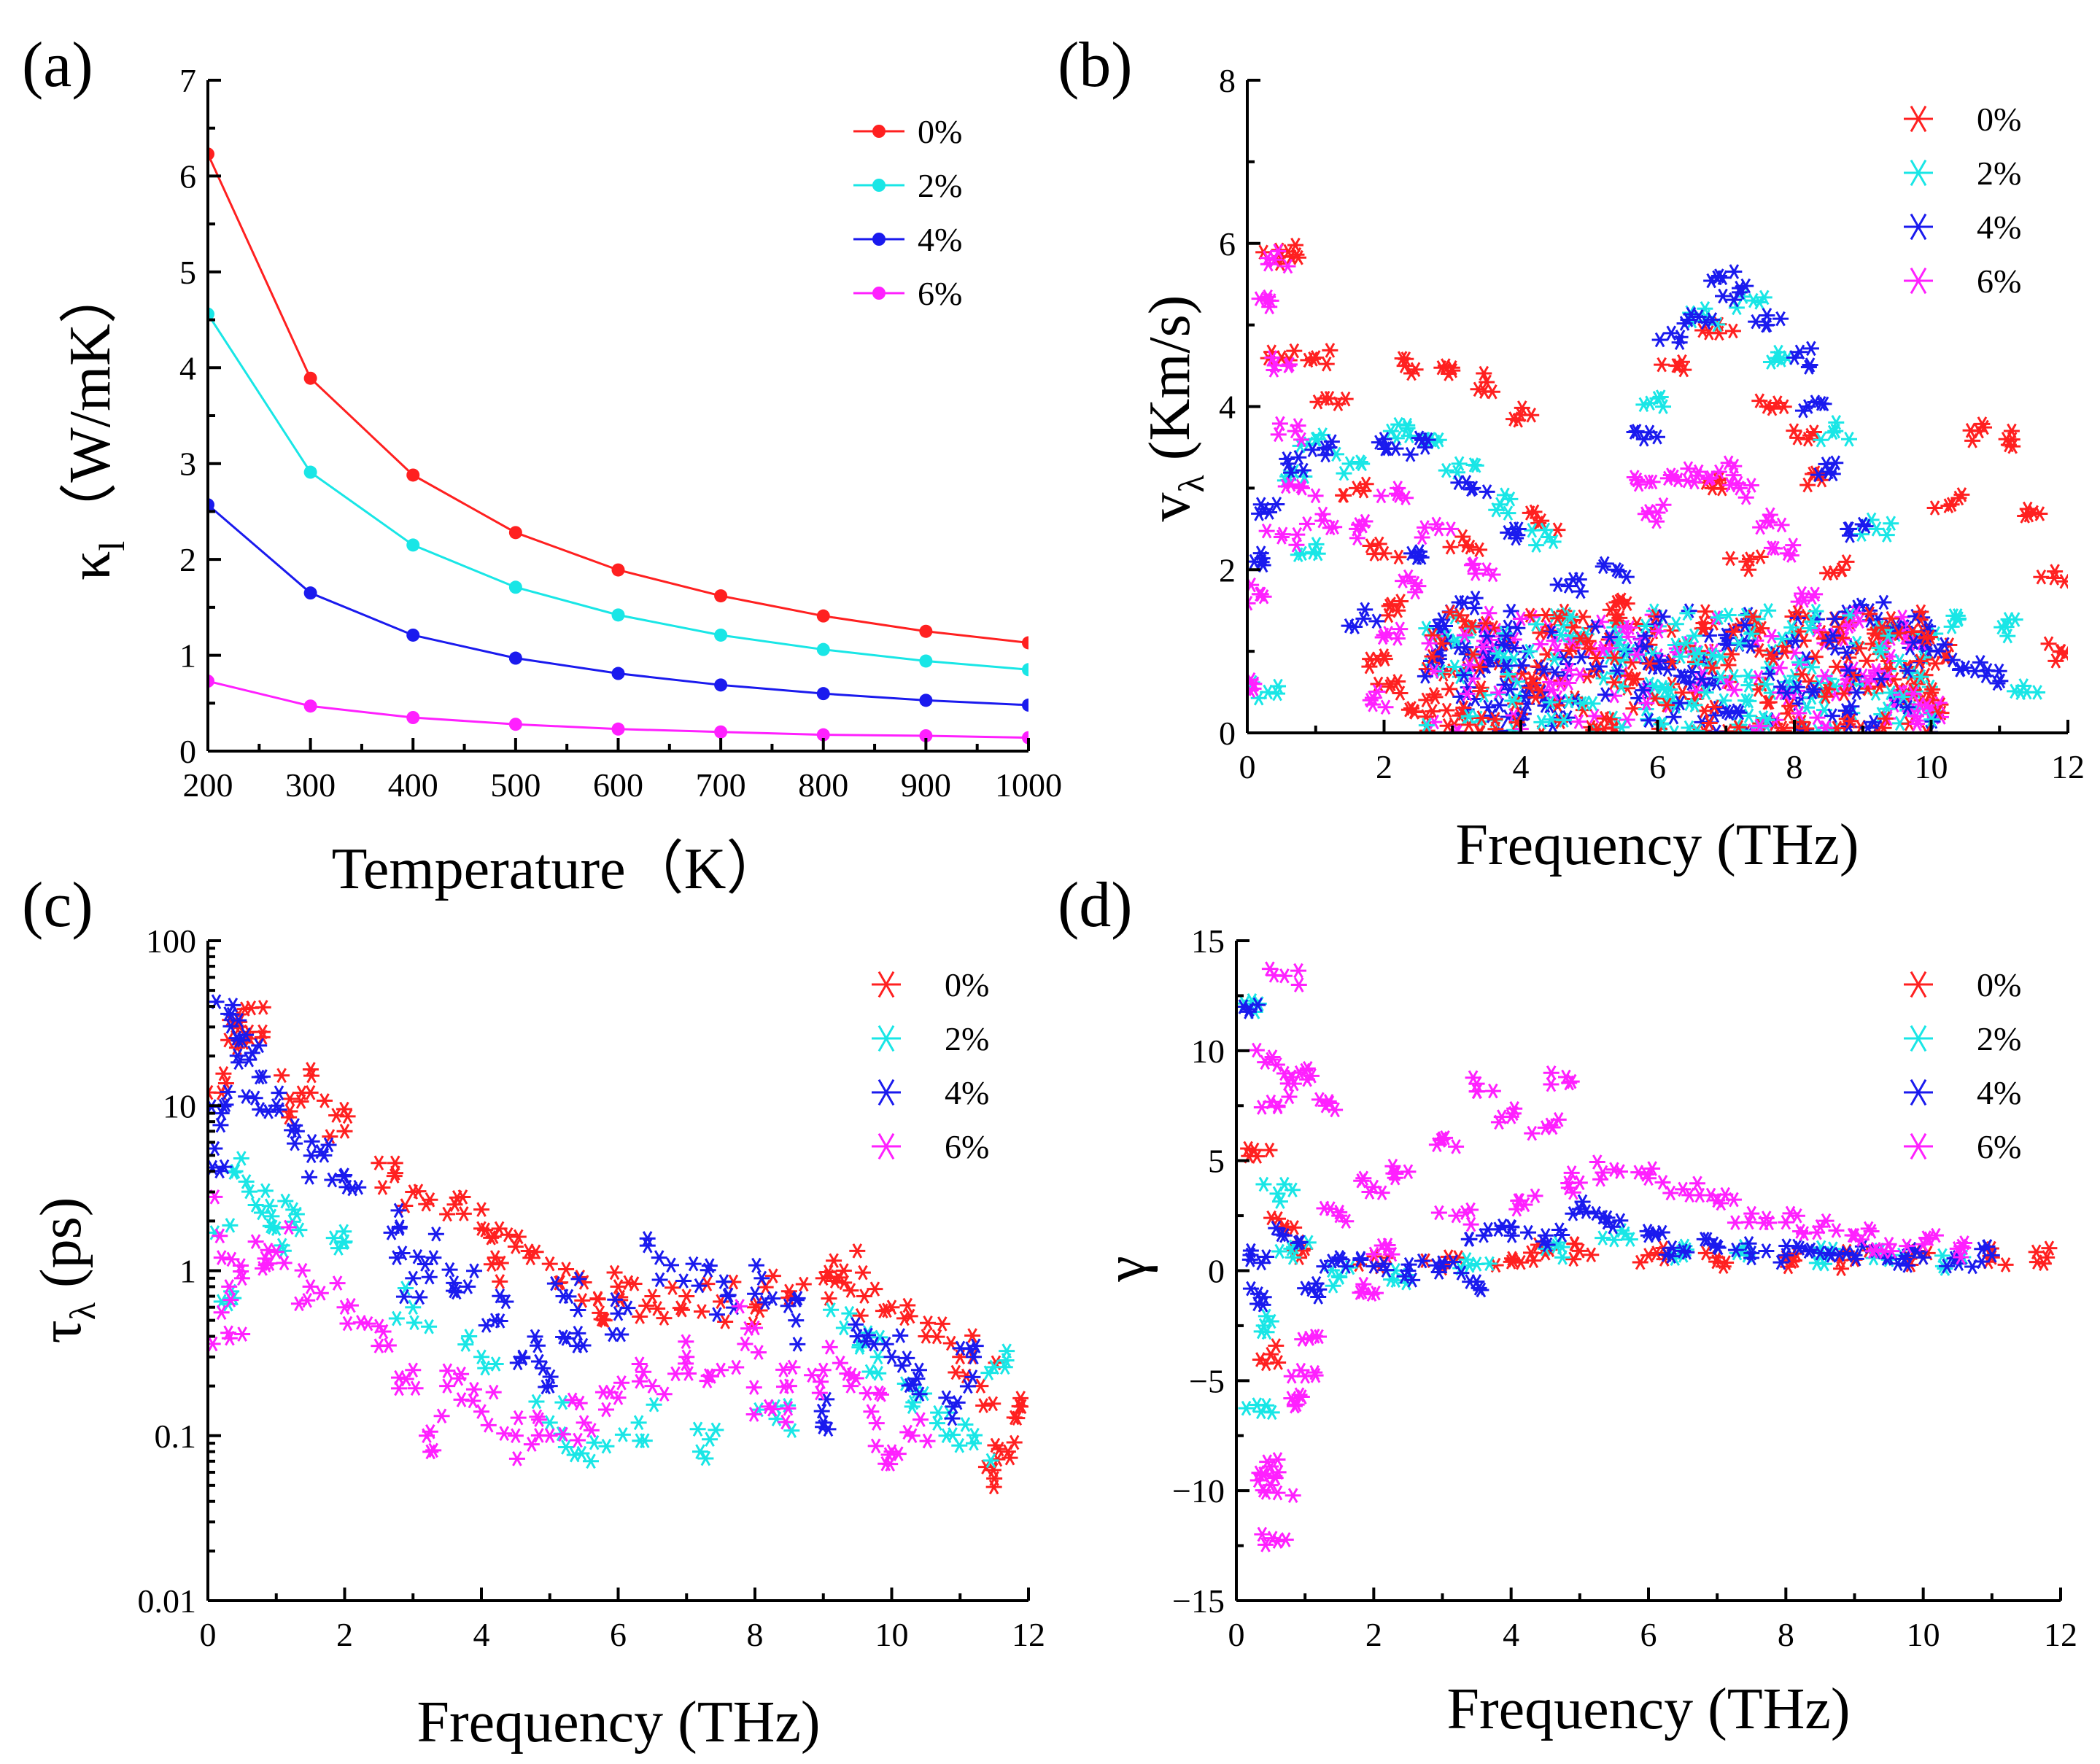  What do you see at coordinates (1794, 766) in the screenshot?
I see `x-tick-label: 8` at bounding box center [1794, 766].